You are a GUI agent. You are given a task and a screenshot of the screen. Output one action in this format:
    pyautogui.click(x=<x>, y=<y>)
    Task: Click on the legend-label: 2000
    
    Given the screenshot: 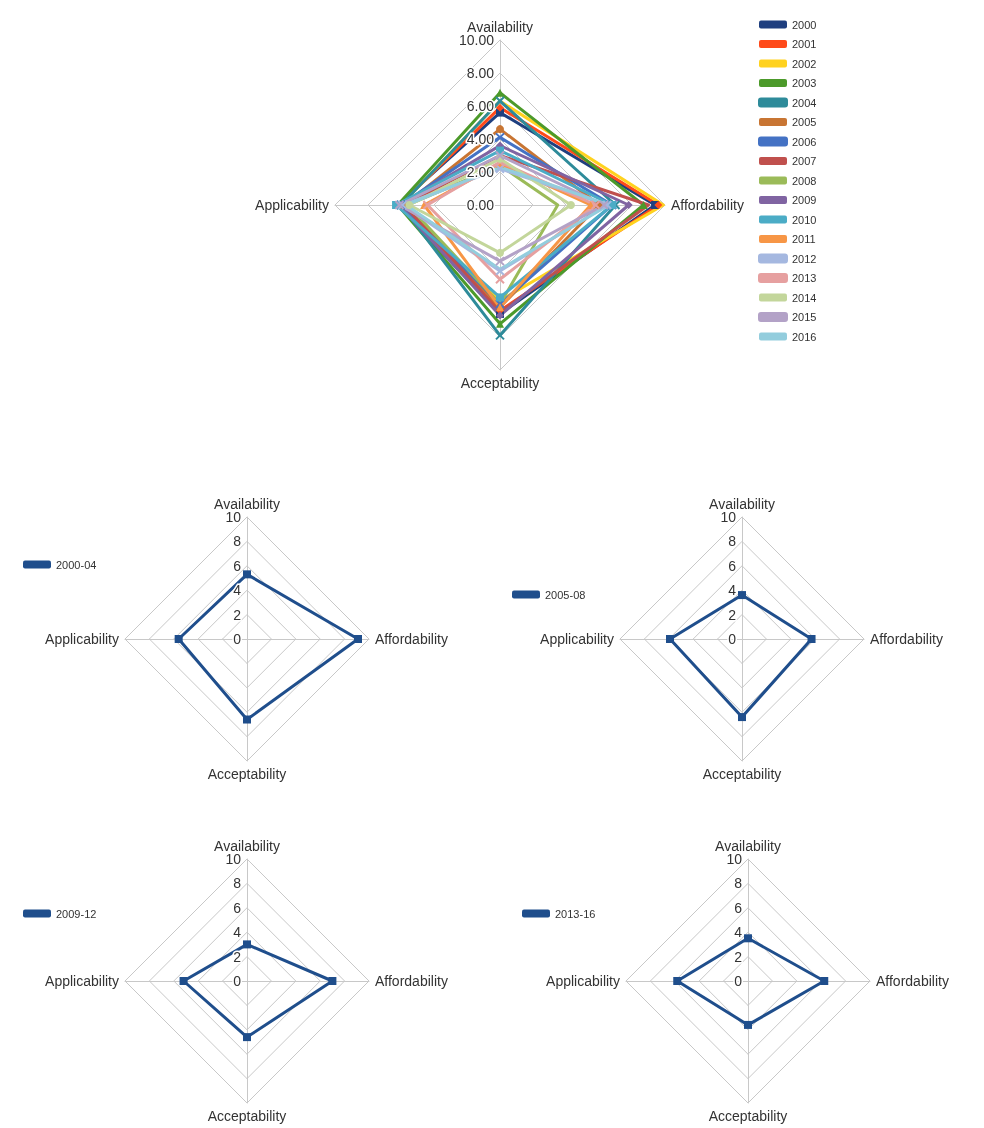 What is the action you would take?
    pyautogui.click(x=804, y=24)
    